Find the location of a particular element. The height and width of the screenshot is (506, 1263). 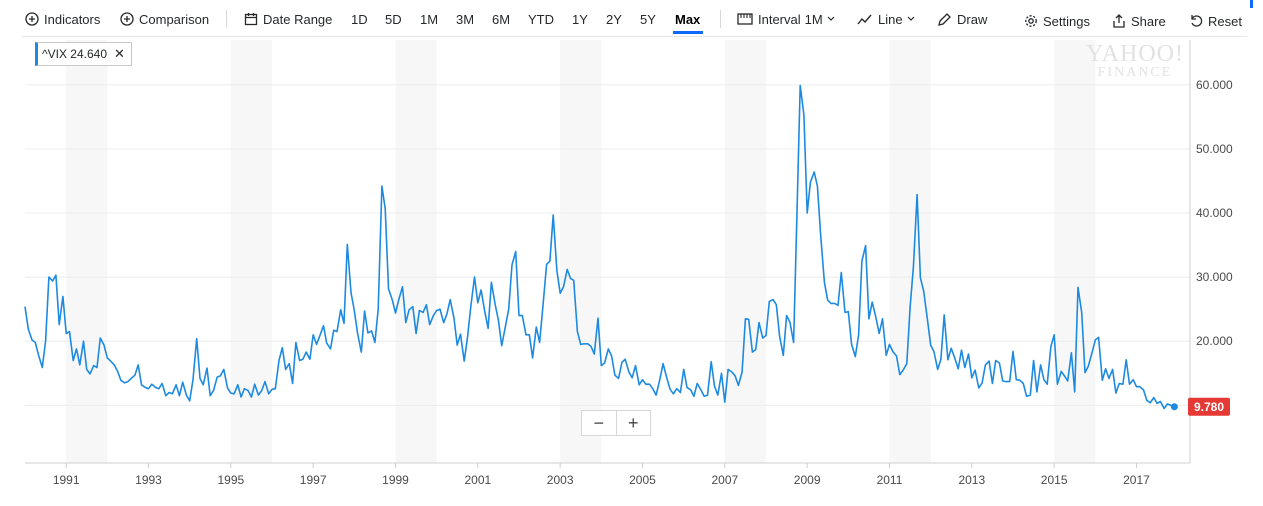

range-5d: 5D is located at coordinates (393, 19).